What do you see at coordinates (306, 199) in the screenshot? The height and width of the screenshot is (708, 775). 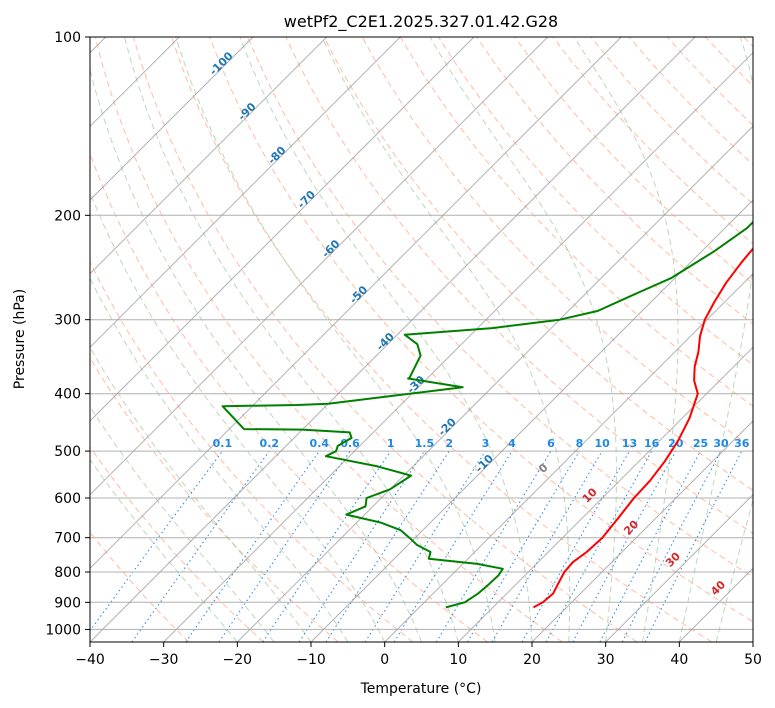 I see `isotherm-label: -70` at bounding box center [306, 199].